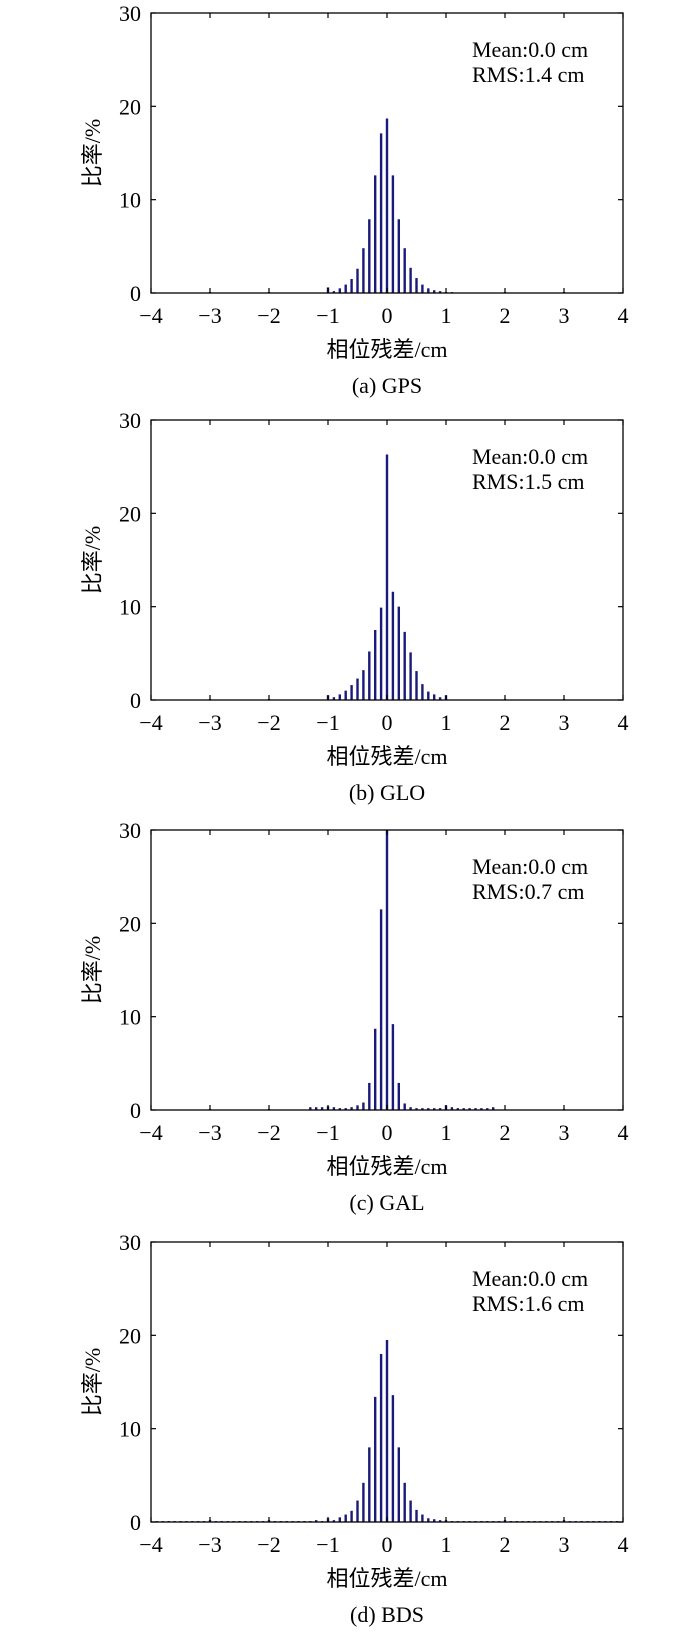 This screenshot has width=700, height=1636. Describe the element at coordinates (528, 481) in the screenshot. I see `stats-annotation: RMS:1.5 cm` at that location.